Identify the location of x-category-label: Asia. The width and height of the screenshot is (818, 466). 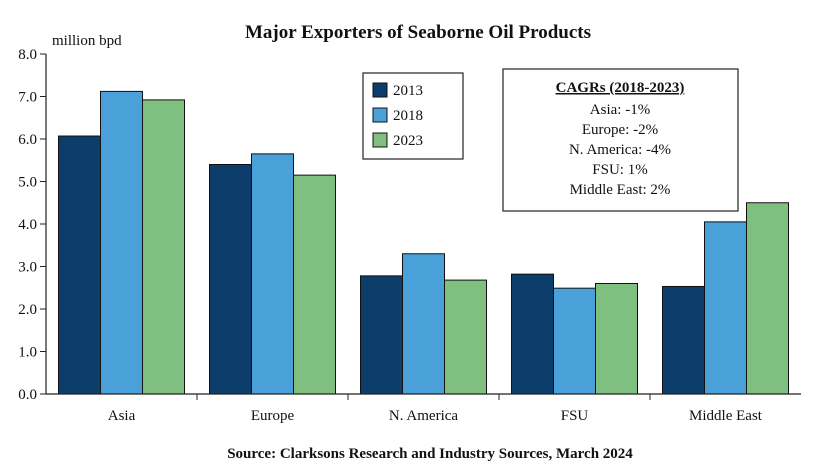
(122, 416).